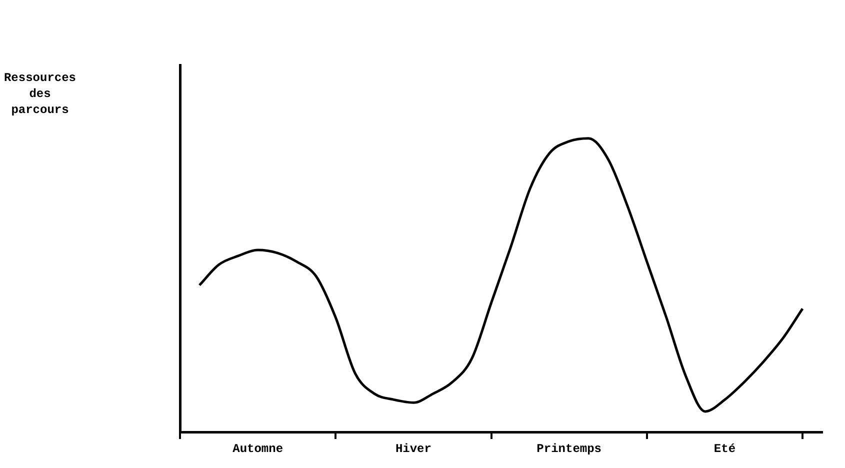  What do you see at coordinates (413, 449) in the screenshot?
I see `x-tick-label: Hiver` at bounding box center [413, 449].